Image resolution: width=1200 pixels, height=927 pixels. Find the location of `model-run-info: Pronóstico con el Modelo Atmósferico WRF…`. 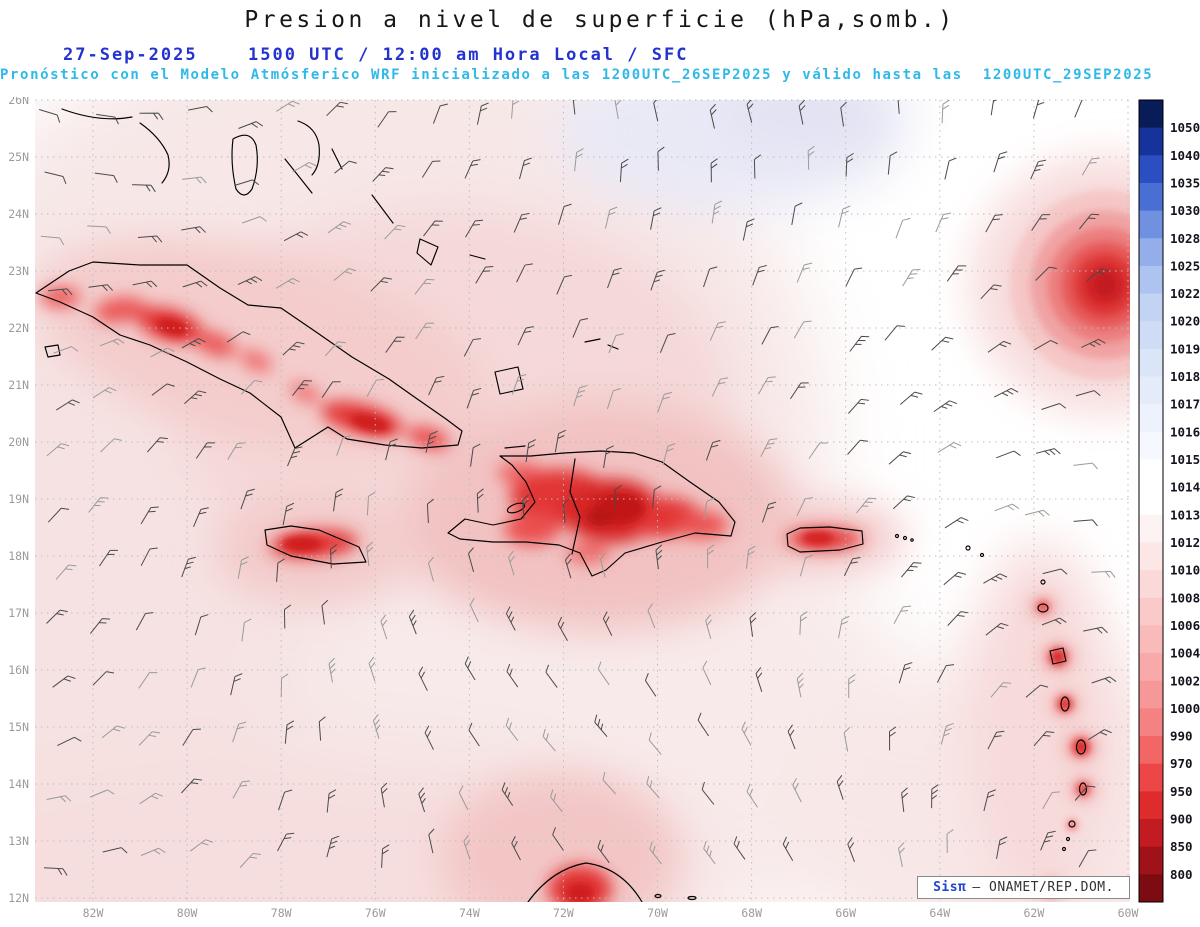

model-run-info: Pronóstico con el Modelo Atmósferico WRF… is located at coordinates (577, 75).